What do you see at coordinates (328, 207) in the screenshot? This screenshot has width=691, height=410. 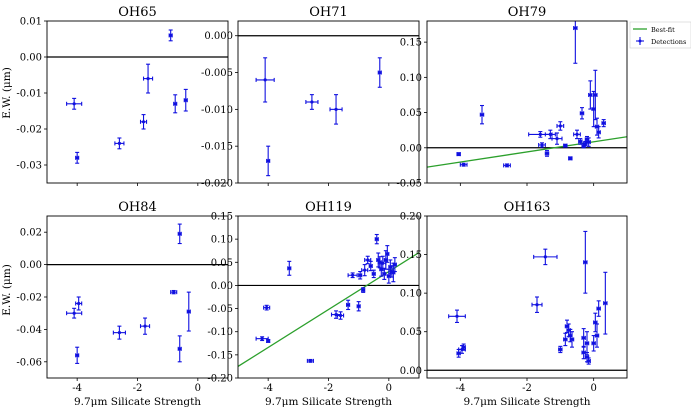 I see `panel-title-oh119: OH119` at bounding box center [328, 207].